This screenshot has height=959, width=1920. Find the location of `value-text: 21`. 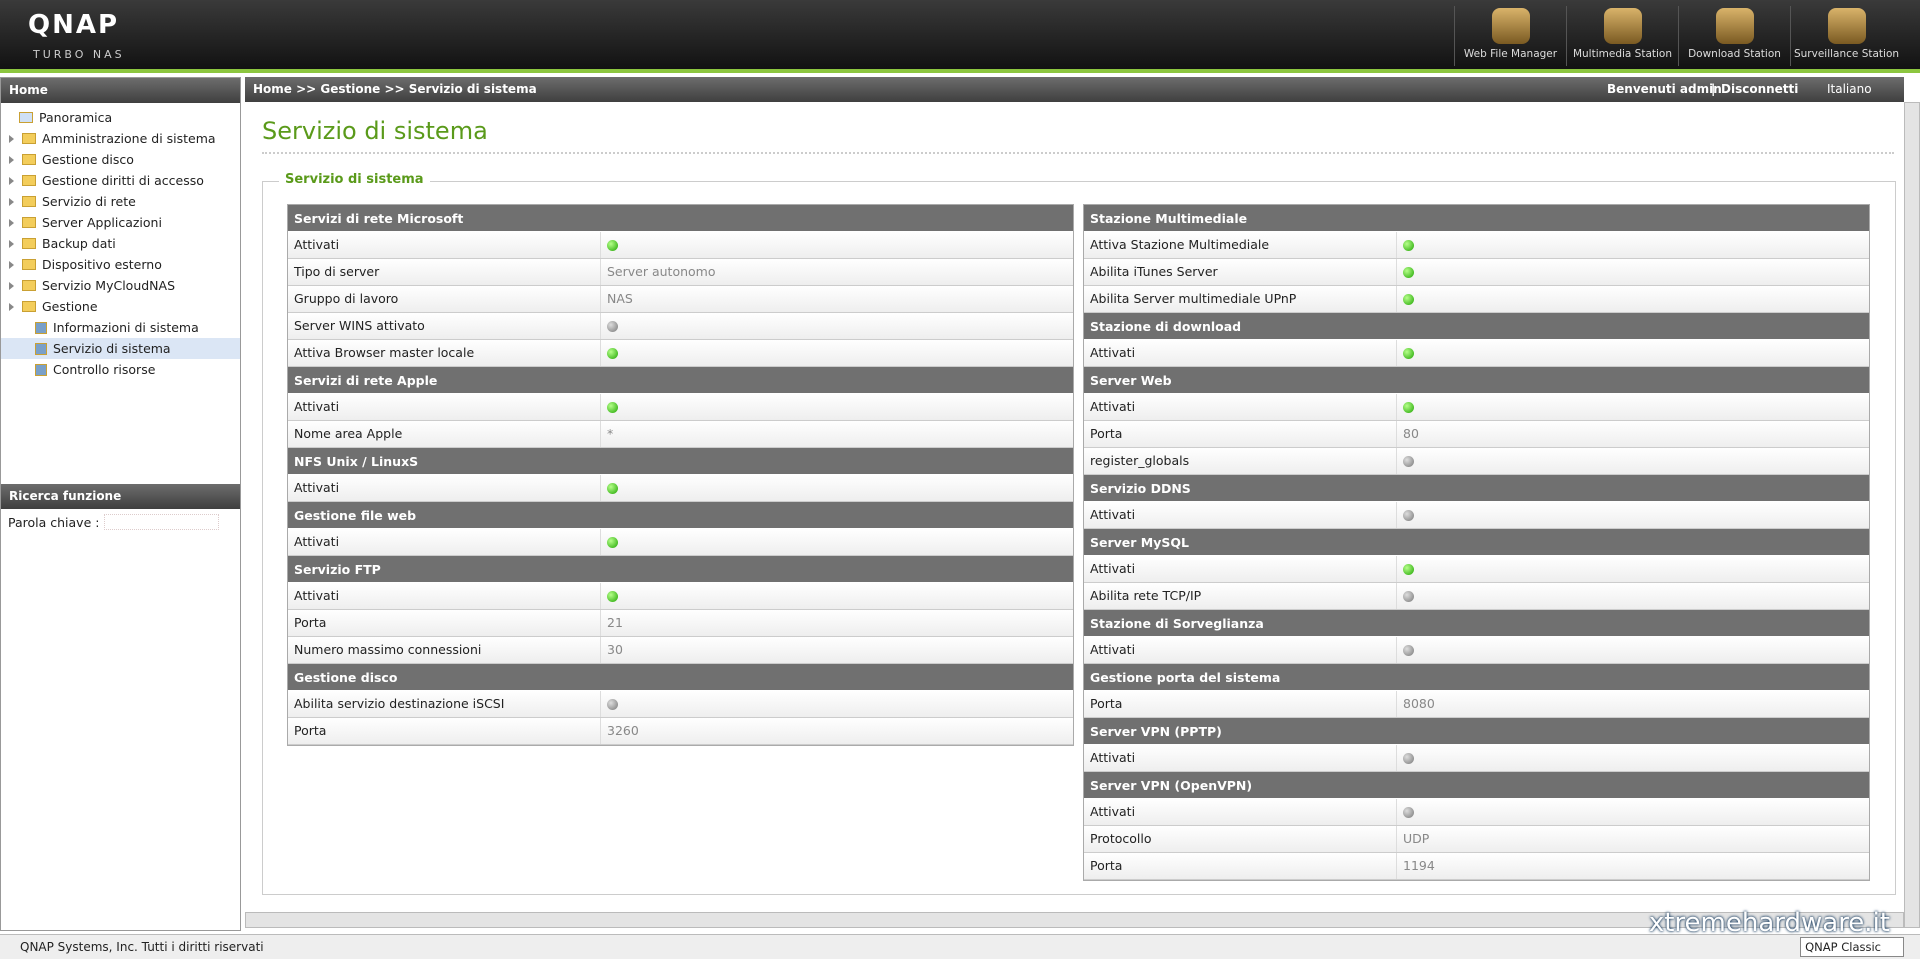

value-text: 21 is located at coordinates (615, 622).